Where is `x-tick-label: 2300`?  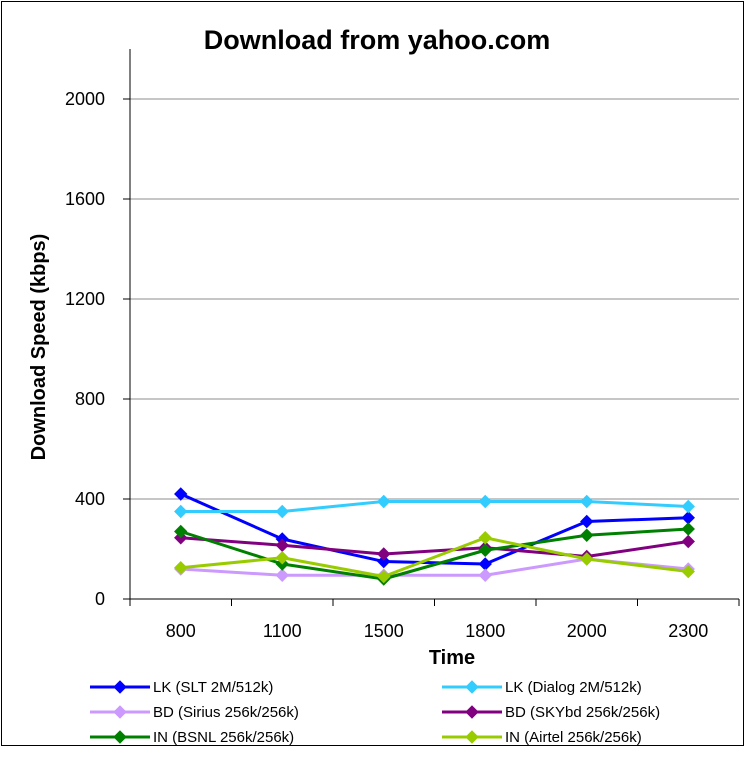 x-tick-label: 2300 is located at coordinates (688, 631).